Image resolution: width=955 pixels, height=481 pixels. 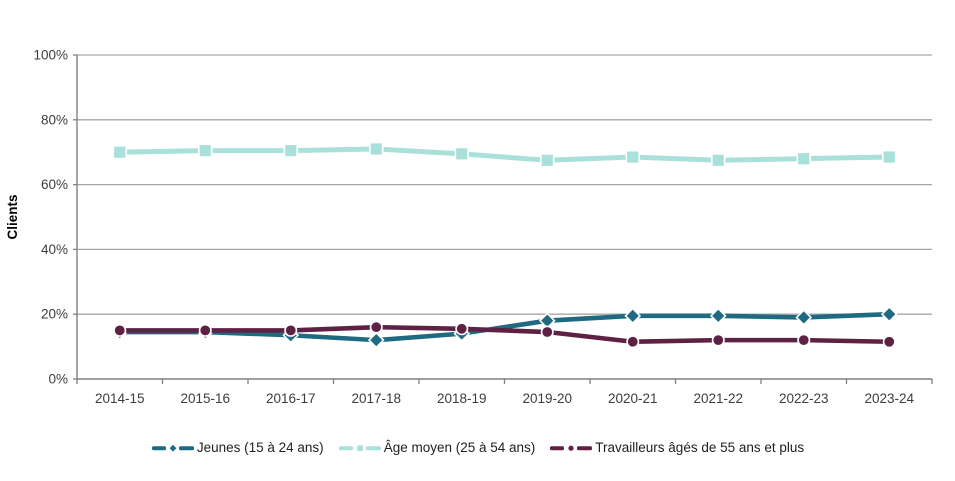 I want to click on legend-item-0: Jeunes (15 à 24 ans), so click(x=237, y=448).